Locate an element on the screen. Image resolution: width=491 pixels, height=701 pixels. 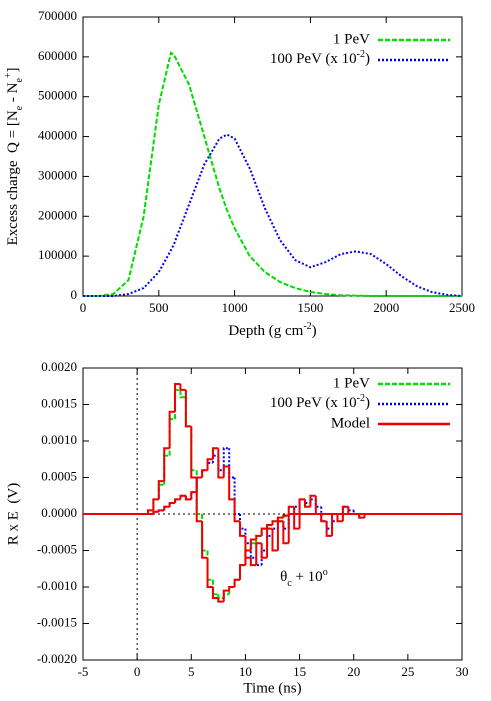
x-tick-label: 5 is located at coordinates (191, 671).